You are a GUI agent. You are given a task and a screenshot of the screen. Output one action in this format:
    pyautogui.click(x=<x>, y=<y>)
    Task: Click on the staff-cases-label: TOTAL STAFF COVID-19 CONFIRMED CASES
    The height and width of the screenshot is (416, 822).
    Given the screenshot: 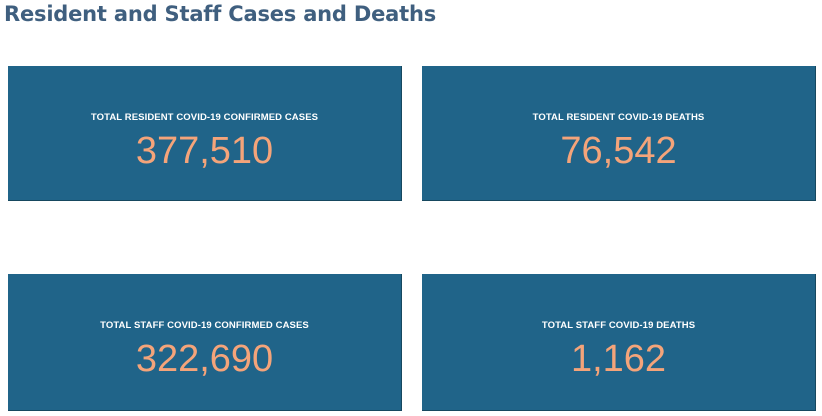 What is the action you would take?
    pyautogui.click(x=204, y=325)
    